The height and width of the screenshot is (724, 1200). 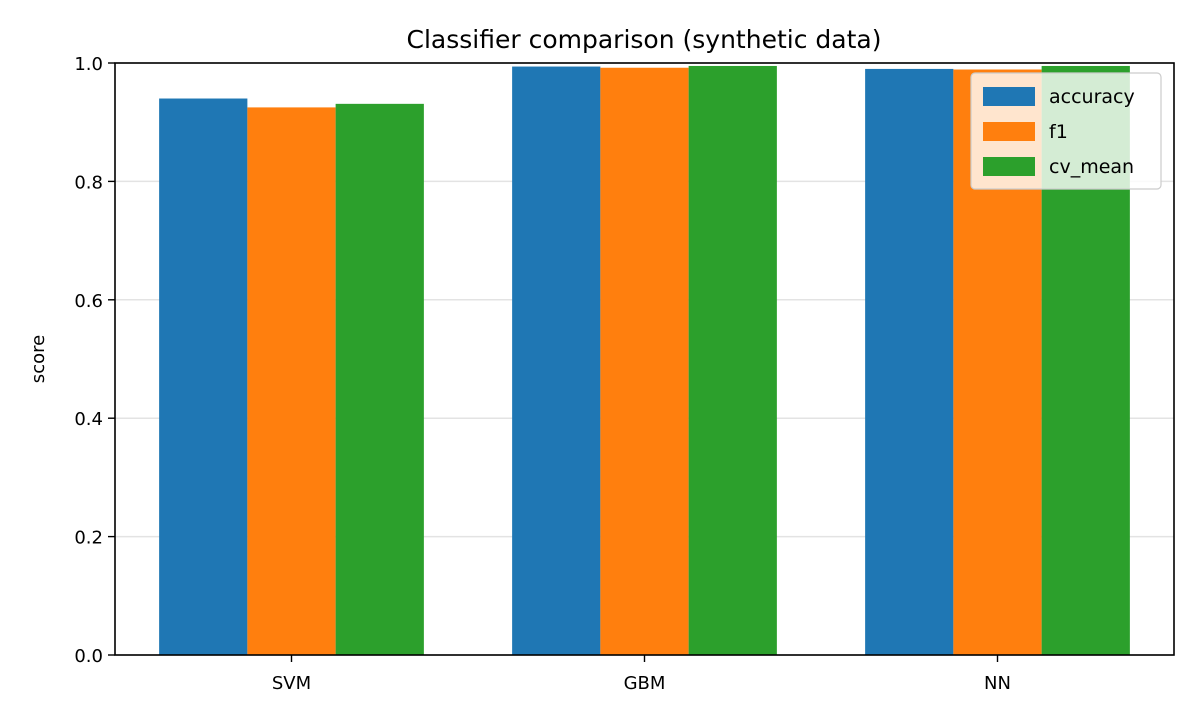 What do you see at coordinates (645, 683) in the screenshot?
I see `x-tick-label: GBM` at bounding box center [645, 683].